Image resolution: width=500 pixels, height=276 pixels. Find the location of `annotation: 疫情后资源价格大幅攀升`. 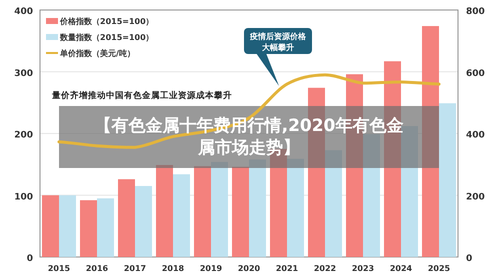

annotation: 疫情后资源价格大幅攀升 is located at coordinates (278, 42).